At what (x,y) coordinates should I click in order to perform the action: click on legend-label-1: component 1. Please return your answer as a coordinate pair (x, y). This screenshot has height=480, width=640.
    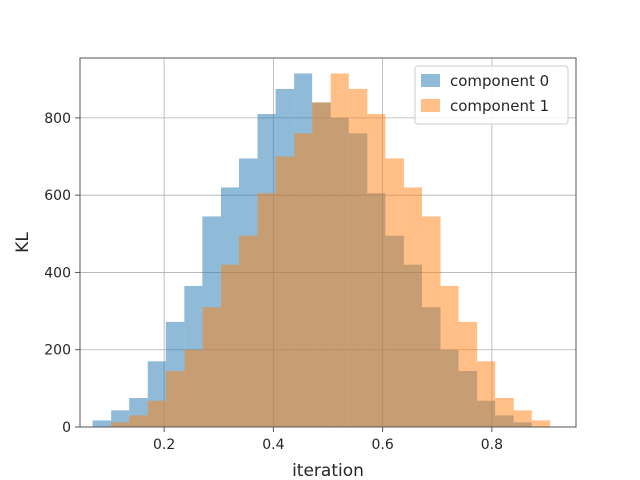
    Looking at the image, I should click on (499, 106).